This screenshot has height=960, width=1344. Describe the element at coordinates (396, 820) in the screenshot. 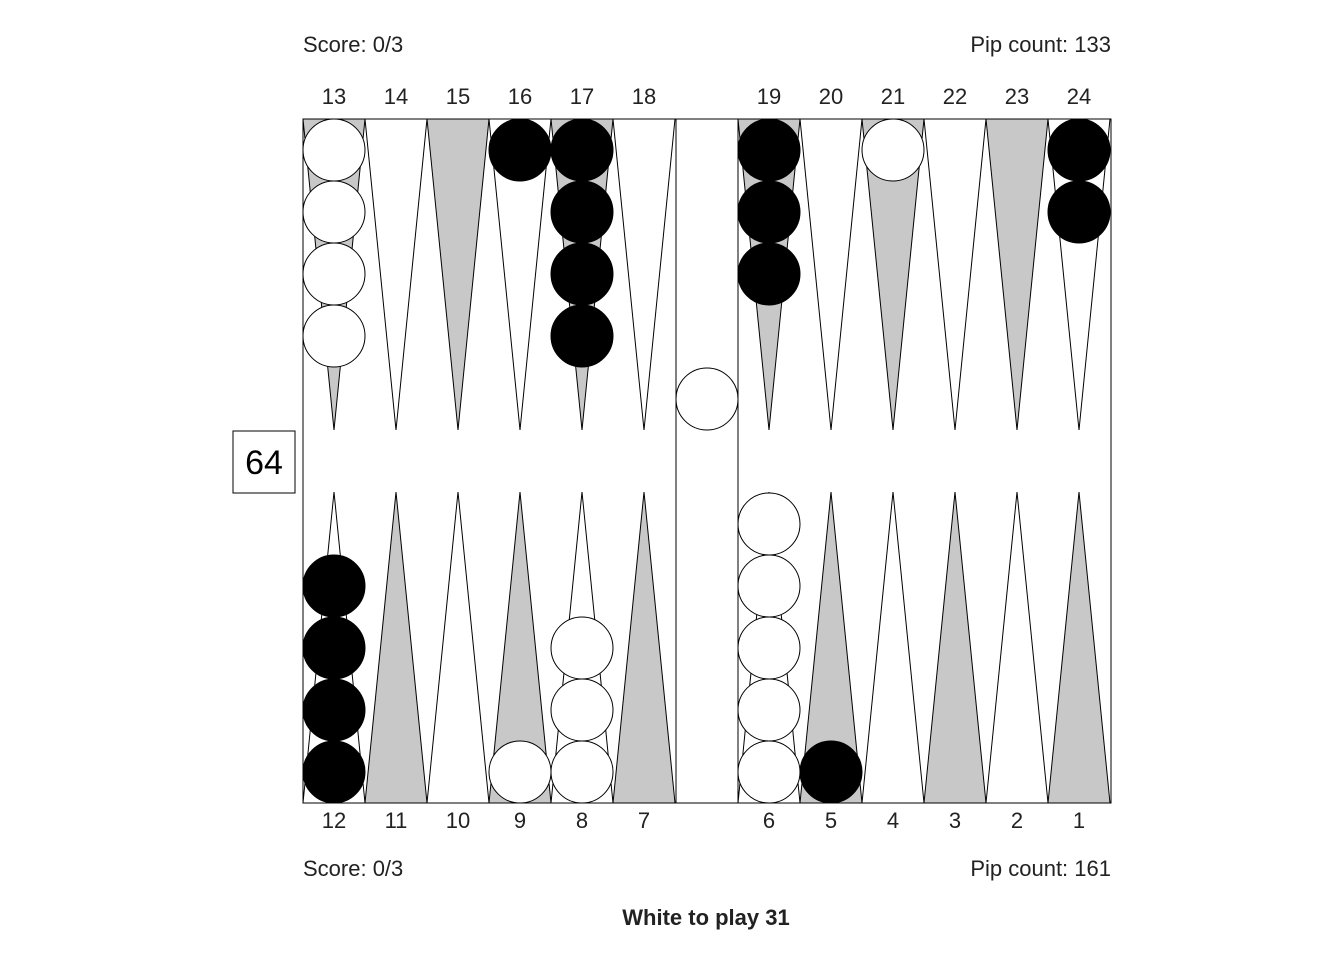

I see `point-label-11: 11` at that location.